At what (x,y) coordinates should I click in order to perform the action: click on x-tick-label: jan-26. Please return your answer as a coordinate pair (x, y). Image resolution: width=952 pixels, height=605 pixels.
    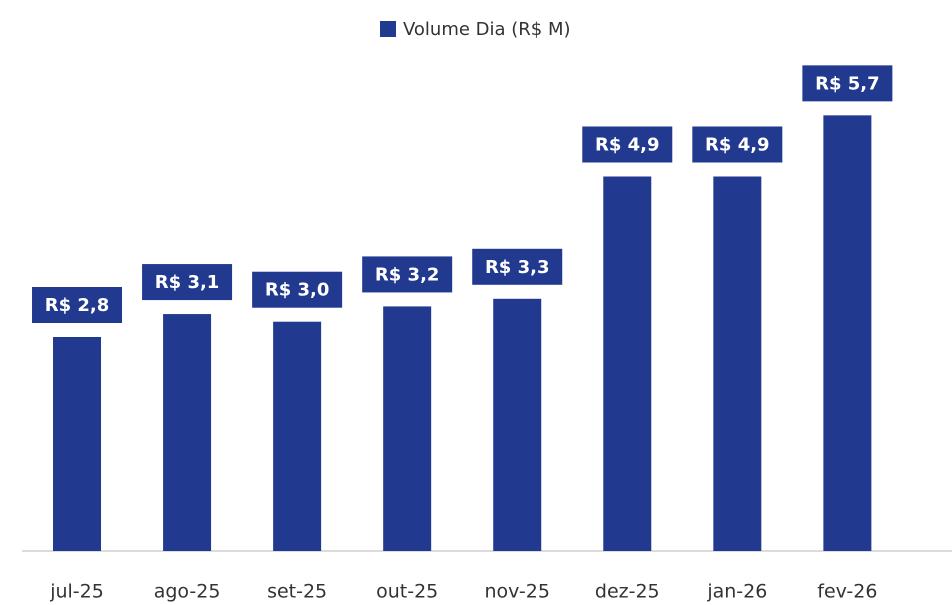
    Looking at the image, I should click on (736, 592).